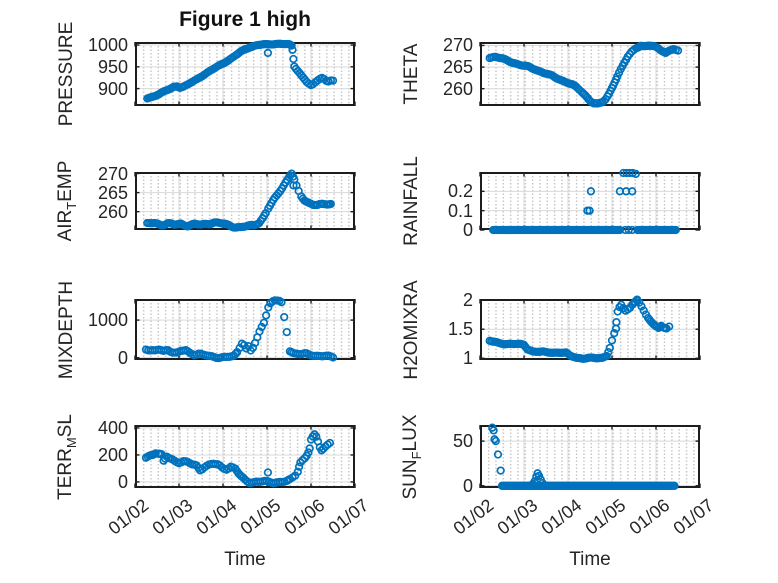  Describe the element at coordinates (460, 210) in the screenshot. I see `y-tick-label-rainfall: 0.1` at that location.